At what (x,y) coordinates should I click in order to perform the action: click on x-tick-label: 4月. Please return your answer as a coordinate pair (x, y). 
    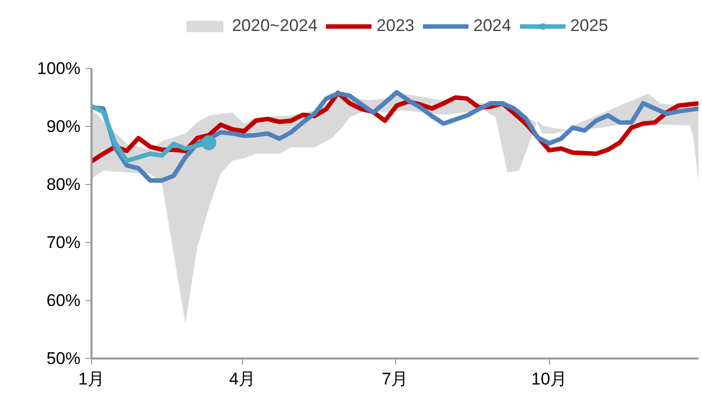
    Looking at the image, I should click on (242, 379).